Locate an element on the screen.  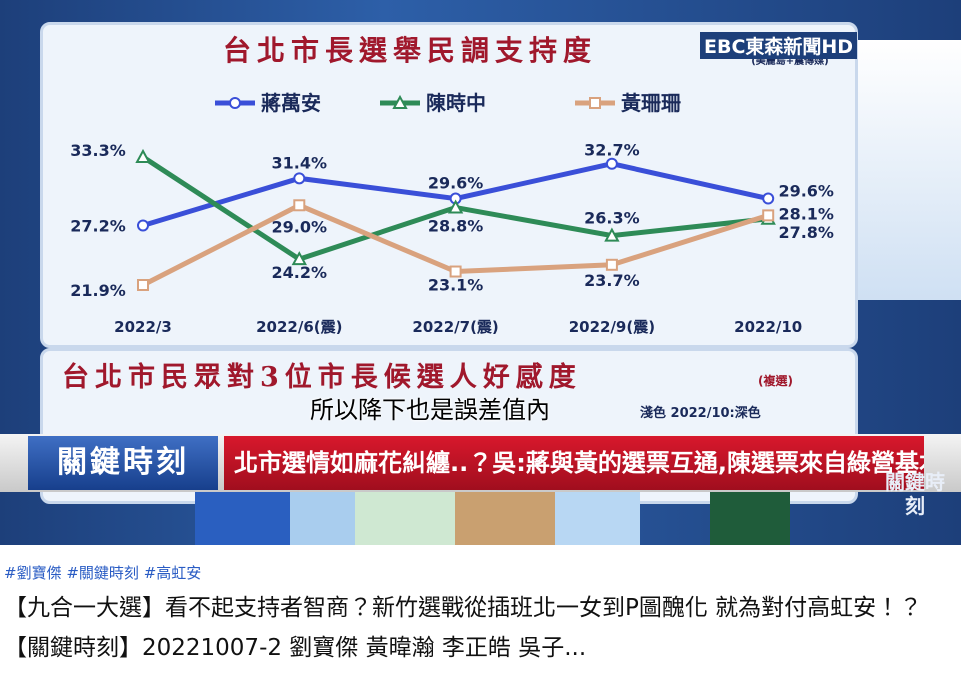
legend-note: 淺色 2022/10:深色 is located at coordinates (700, 413).